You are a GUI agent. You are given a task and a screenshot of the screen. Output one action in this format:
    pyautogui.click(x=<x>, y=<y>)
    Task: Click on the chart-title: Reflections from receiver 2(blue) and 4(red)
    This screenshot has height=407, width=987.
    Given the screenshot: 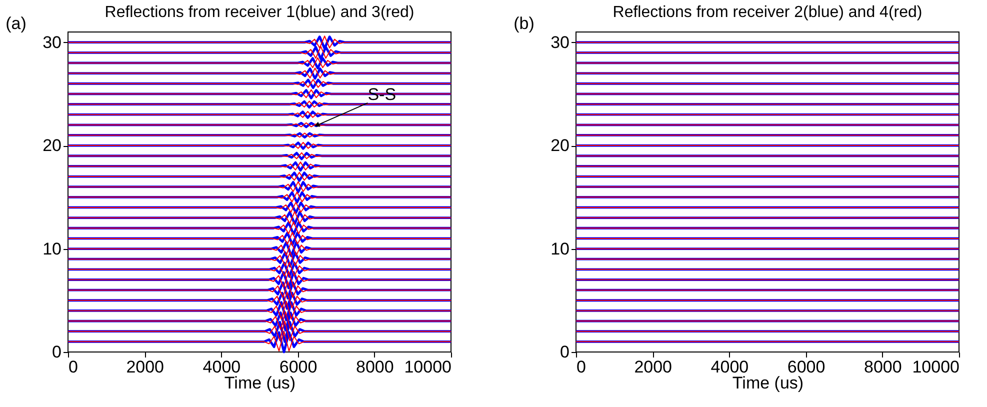 What is the action you would take?
    pyautogui.click(x=767, y=12)
    